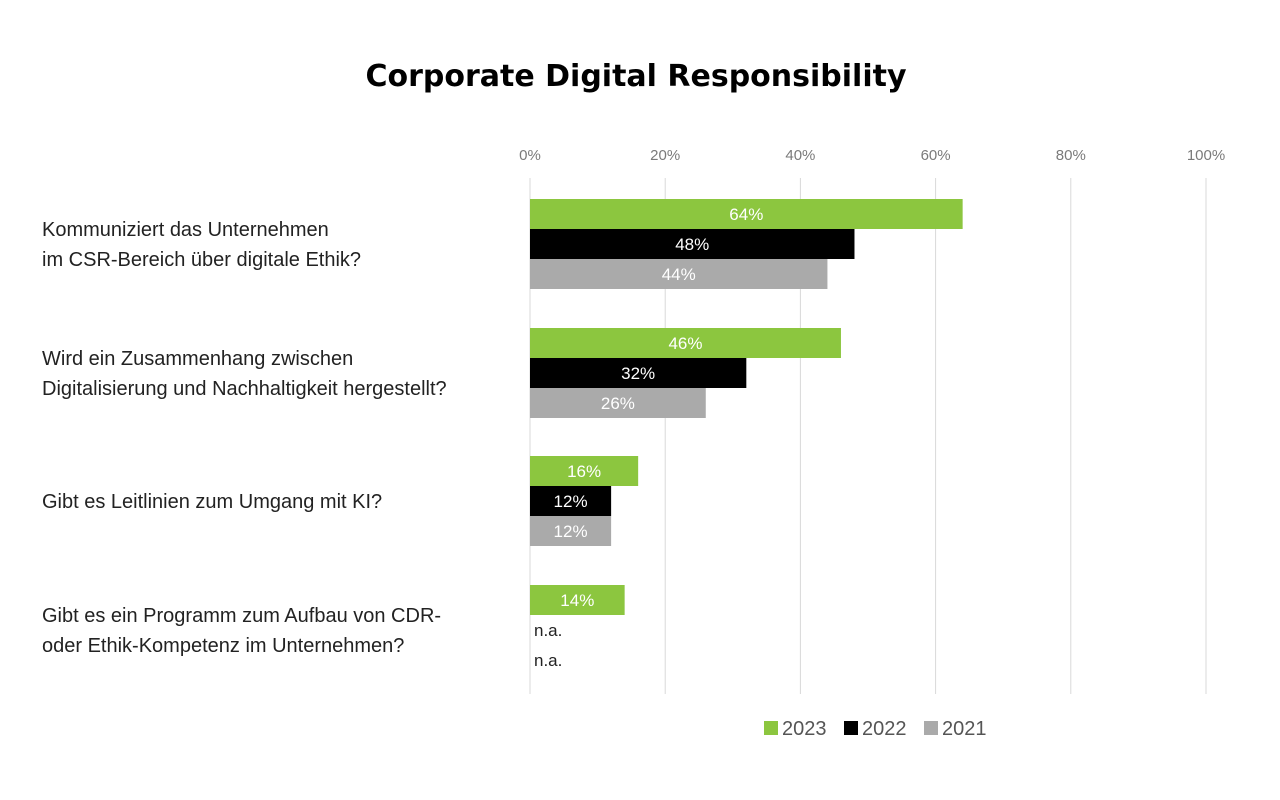  I want to click on bar-value-label: 48%, so click(692, 244).